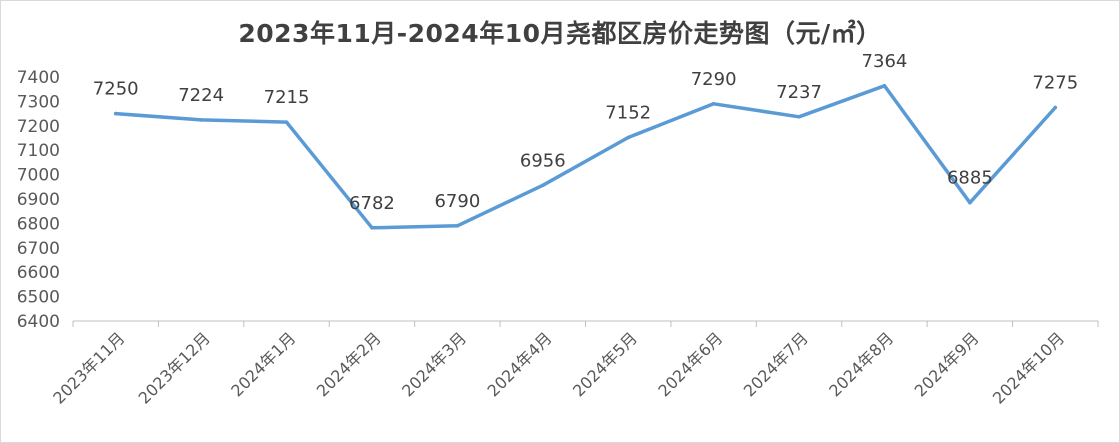 The image size is (1120, 443). I want to click on x-tick-label: 2024年7月, so click(776, 364).